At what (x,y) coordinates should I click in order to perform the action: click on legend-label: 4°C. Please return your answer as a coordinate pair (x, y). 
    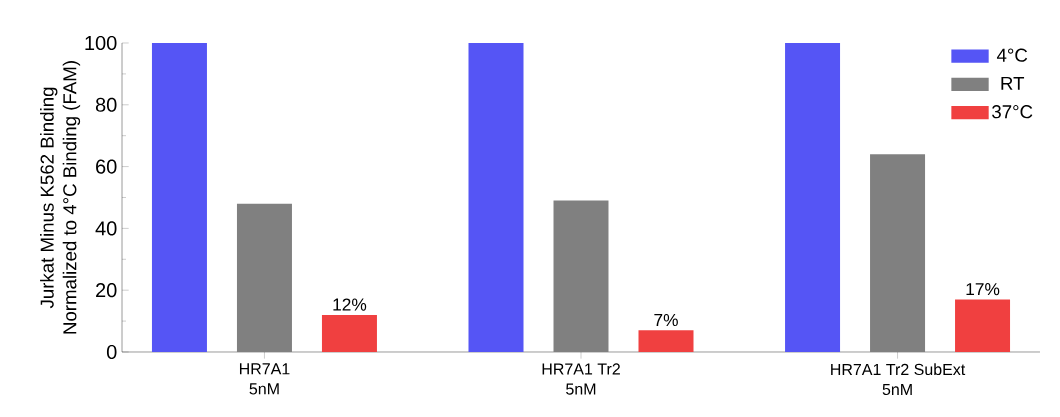
    Looking at the image, I should click on (1012, 55).